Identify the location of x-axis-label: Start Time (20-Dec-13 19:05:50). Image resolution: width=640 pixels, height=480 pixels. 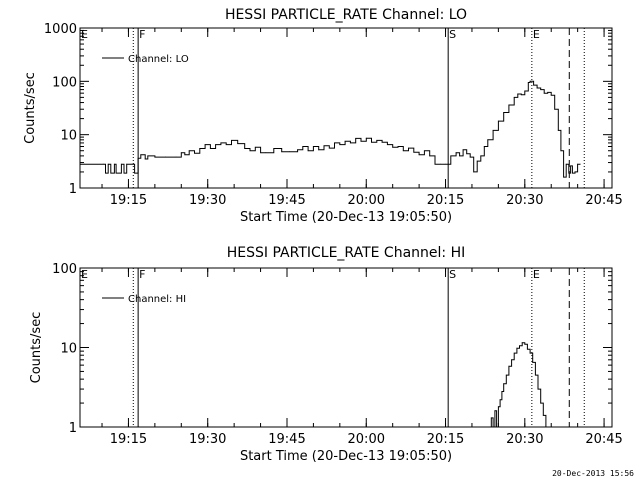
(346, 217).